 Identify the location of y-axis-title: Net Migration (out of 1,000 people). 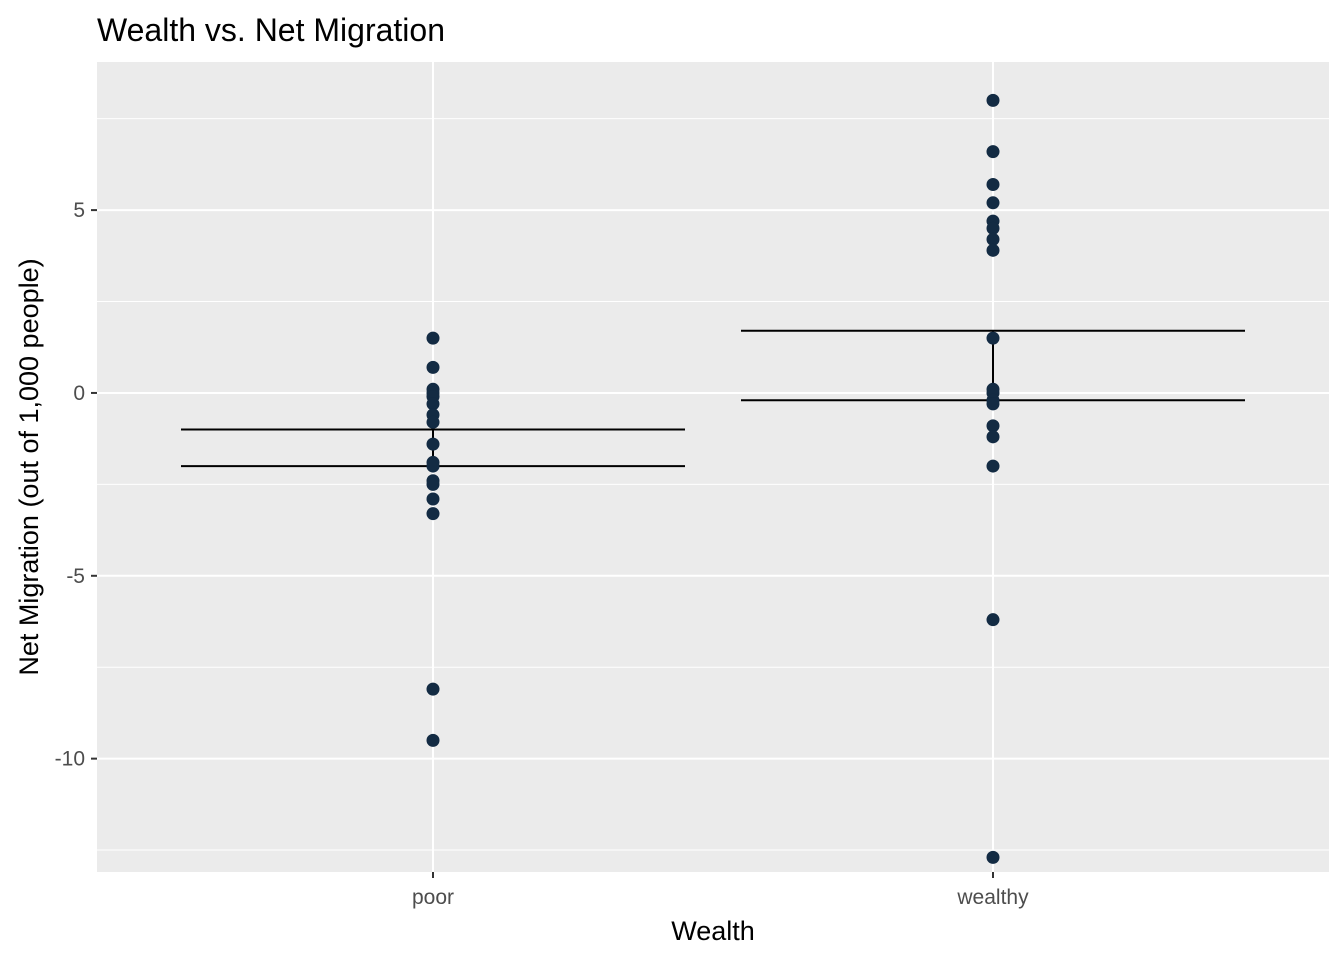
(29, 466).